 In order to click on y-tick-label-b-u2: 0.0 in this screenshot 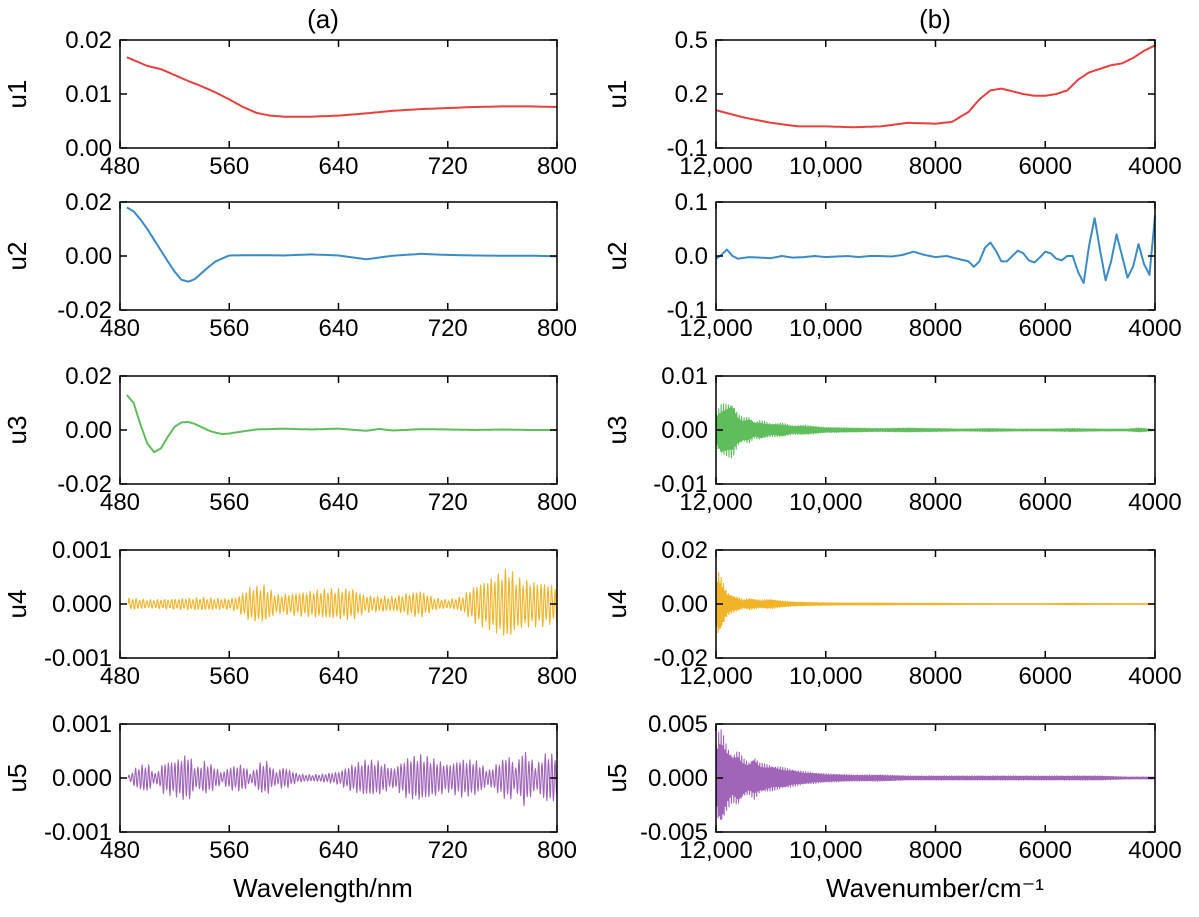, I will do `click(691, 256)`.